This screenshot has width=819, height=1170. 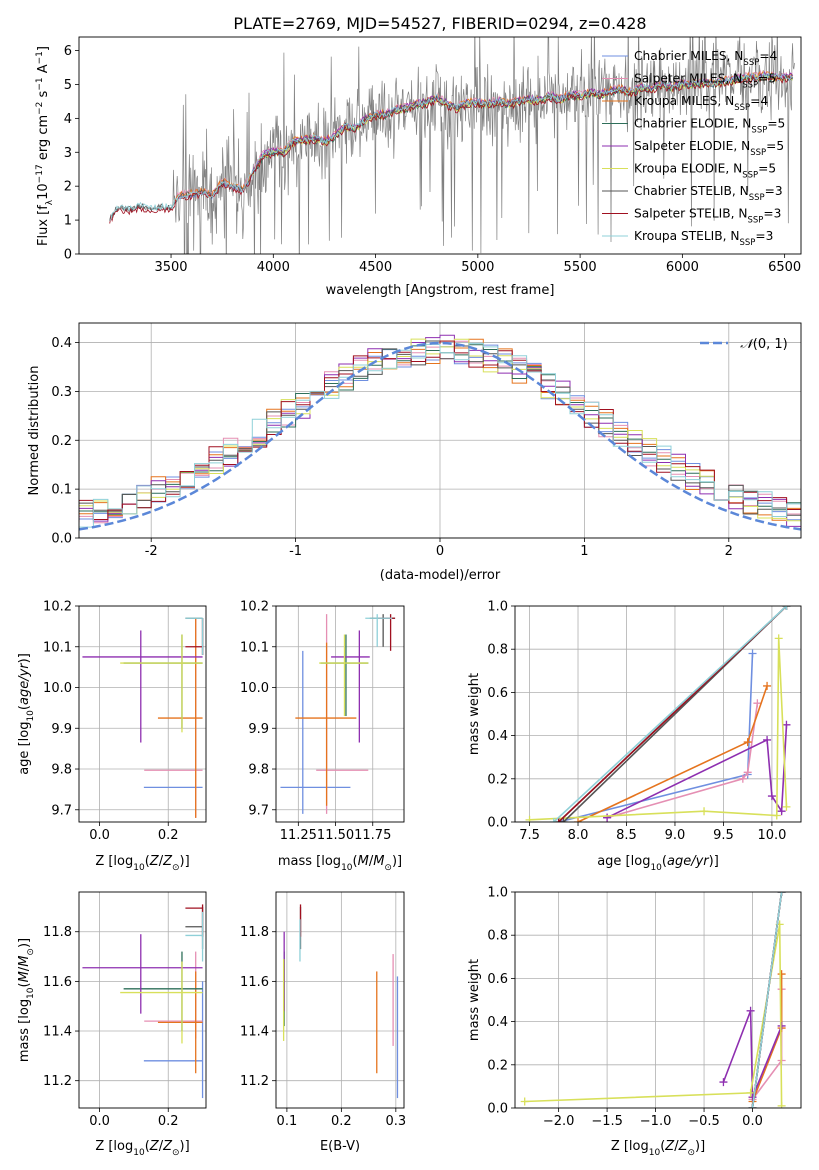 I want to click on x-tick-label: 5000, so click(x=477, y=267).